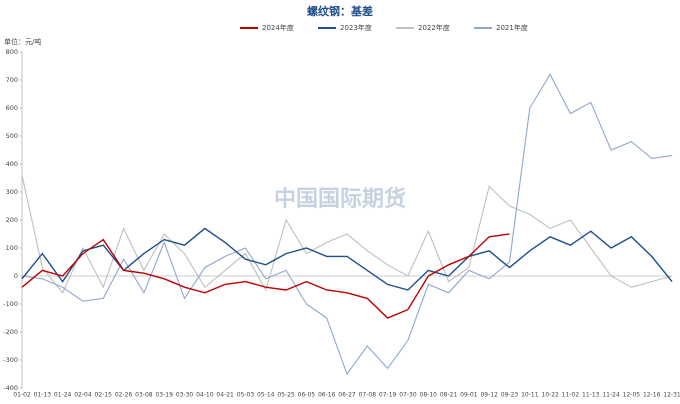  I want to click on x-tick-label: 04-21, so click(225, 395).